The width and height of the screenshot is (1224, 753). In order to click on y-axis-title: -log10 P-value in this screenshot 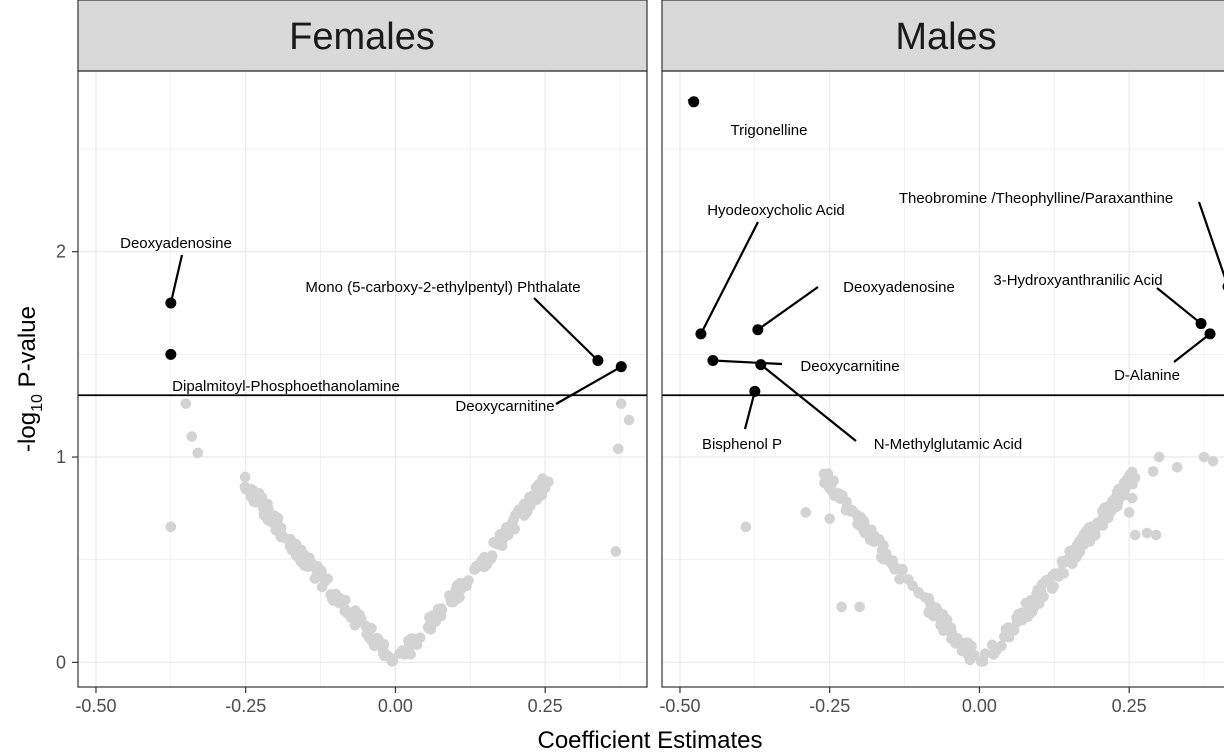, I will do `click(30, 379)`.